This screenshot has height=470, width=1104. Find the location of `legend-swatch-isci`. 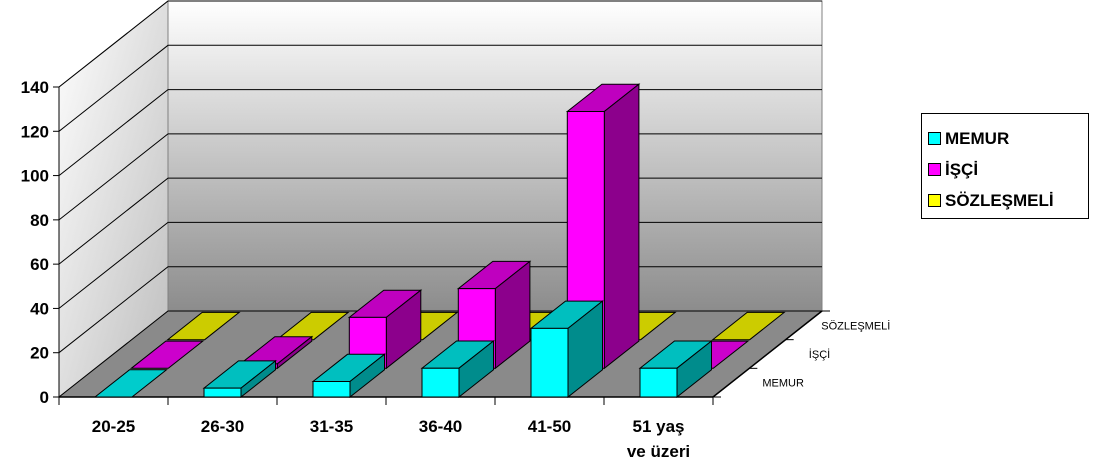

legend-swatch-isci is located at coordinates (934, 169).